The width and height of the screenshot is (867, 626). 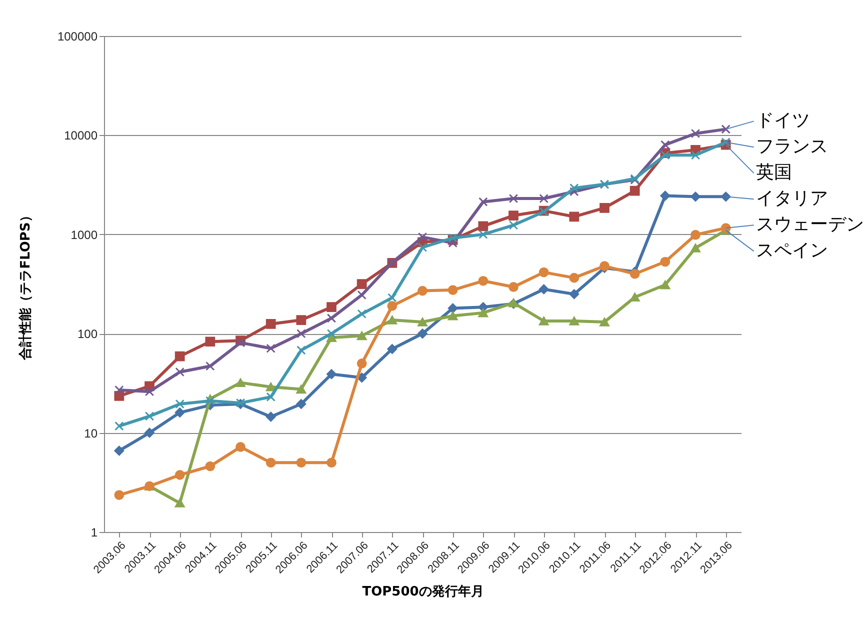 What do you see at coordinates (792, 199) in the screenshot?
I see `series-label: イタリア` at bounding box center [792, 199].